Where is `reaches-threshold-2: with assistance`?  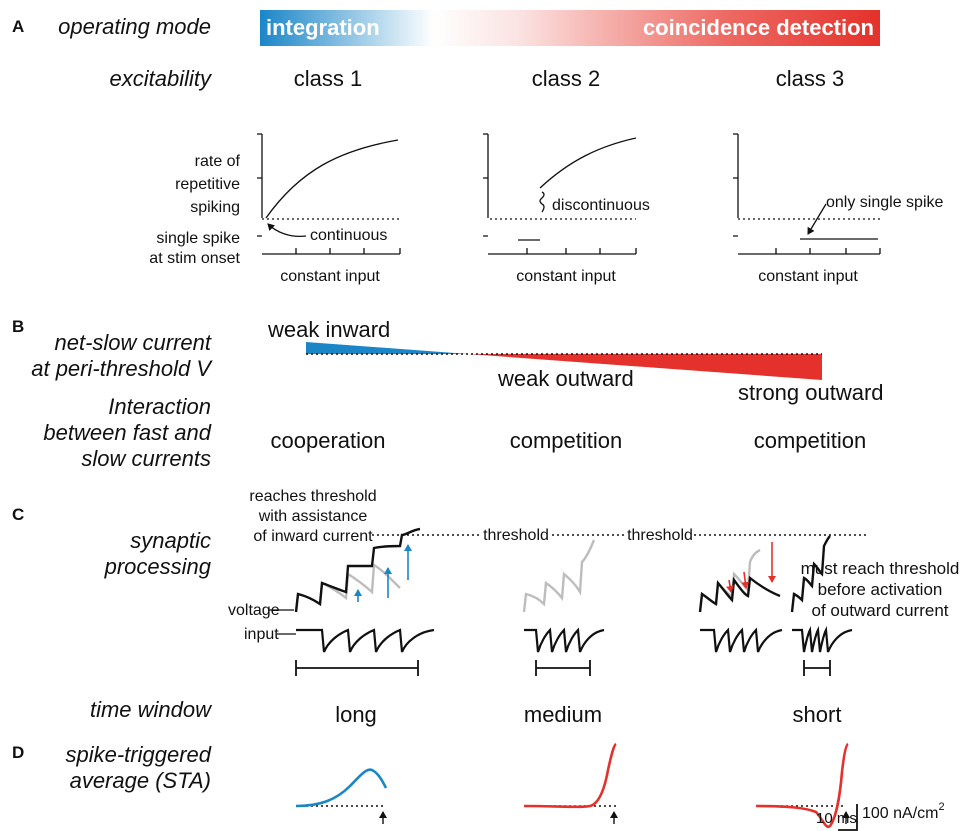 reaches-threshold-2: with assistance is located at coordinates (313, 516).